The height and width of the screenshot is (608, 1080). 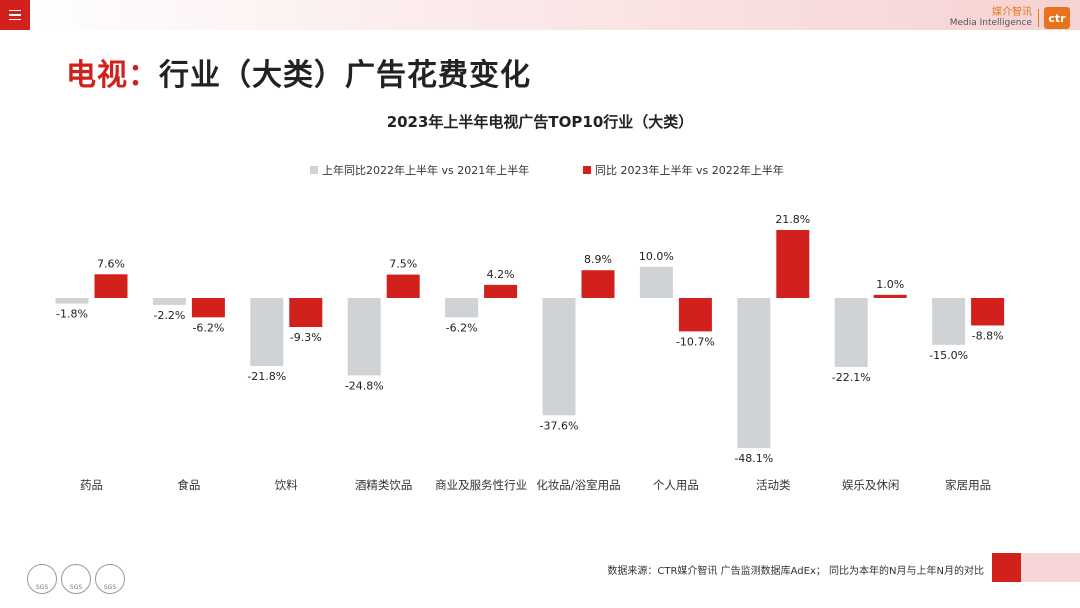 I want to click on category-label: 家居用品, so click(x=968, y=485).